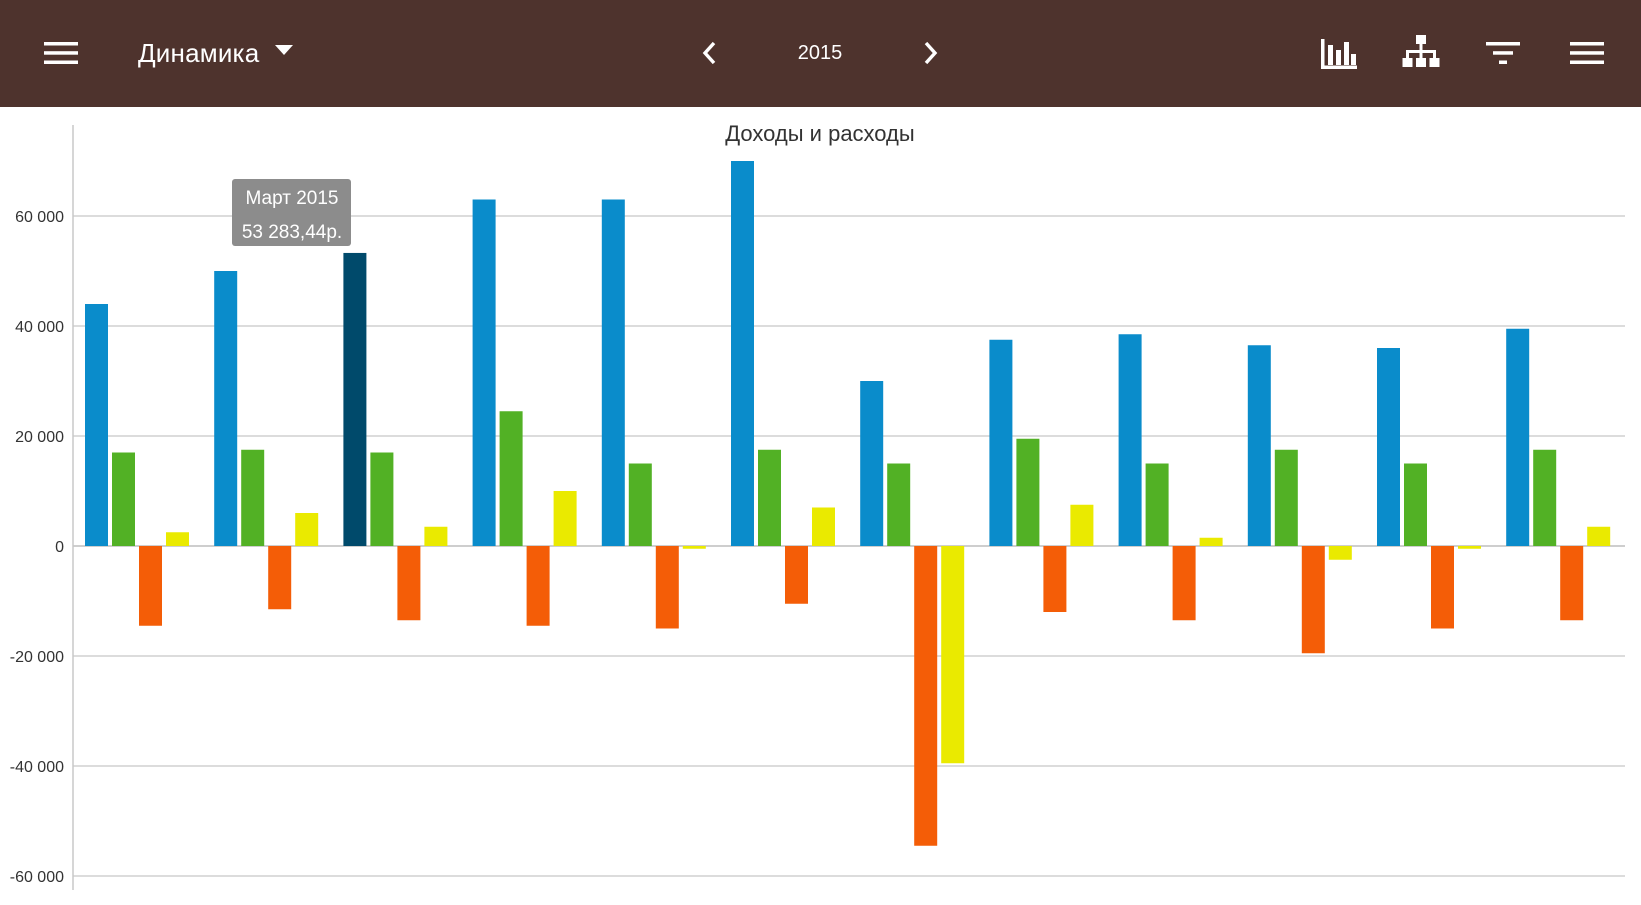 The image size is (1641, 905). I want to click on y-tick-label: 40 000, so click(39, 327).